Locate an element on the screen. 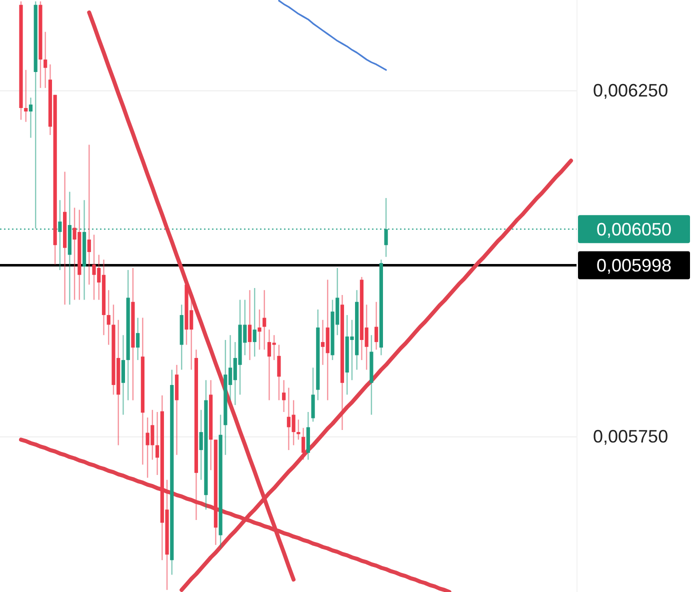  y-tick-label: 0,005750 is located at coordinates (630, 436).